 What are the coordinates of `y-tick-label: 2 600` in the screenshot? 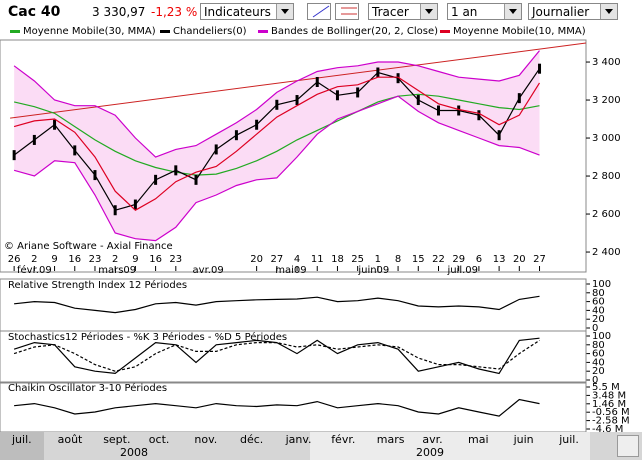 It's located at (606, 214).